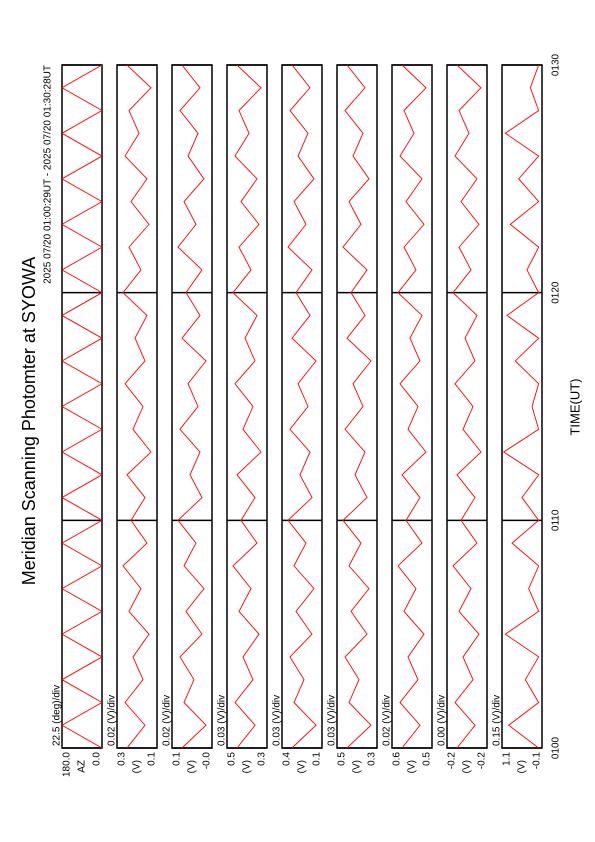  Describe the element at coordinates (556, 747) in the screenshot. I see `x-tick-label: 0100` at that location.